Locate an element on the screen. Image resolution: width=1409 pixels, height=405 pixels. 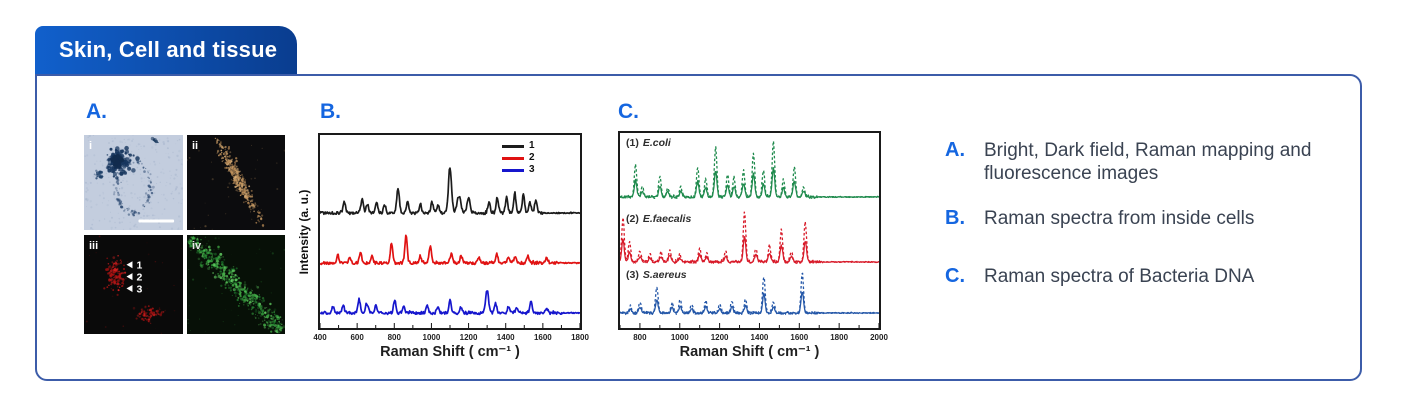
marker-number: 1 is located at coordinates (139, 266).